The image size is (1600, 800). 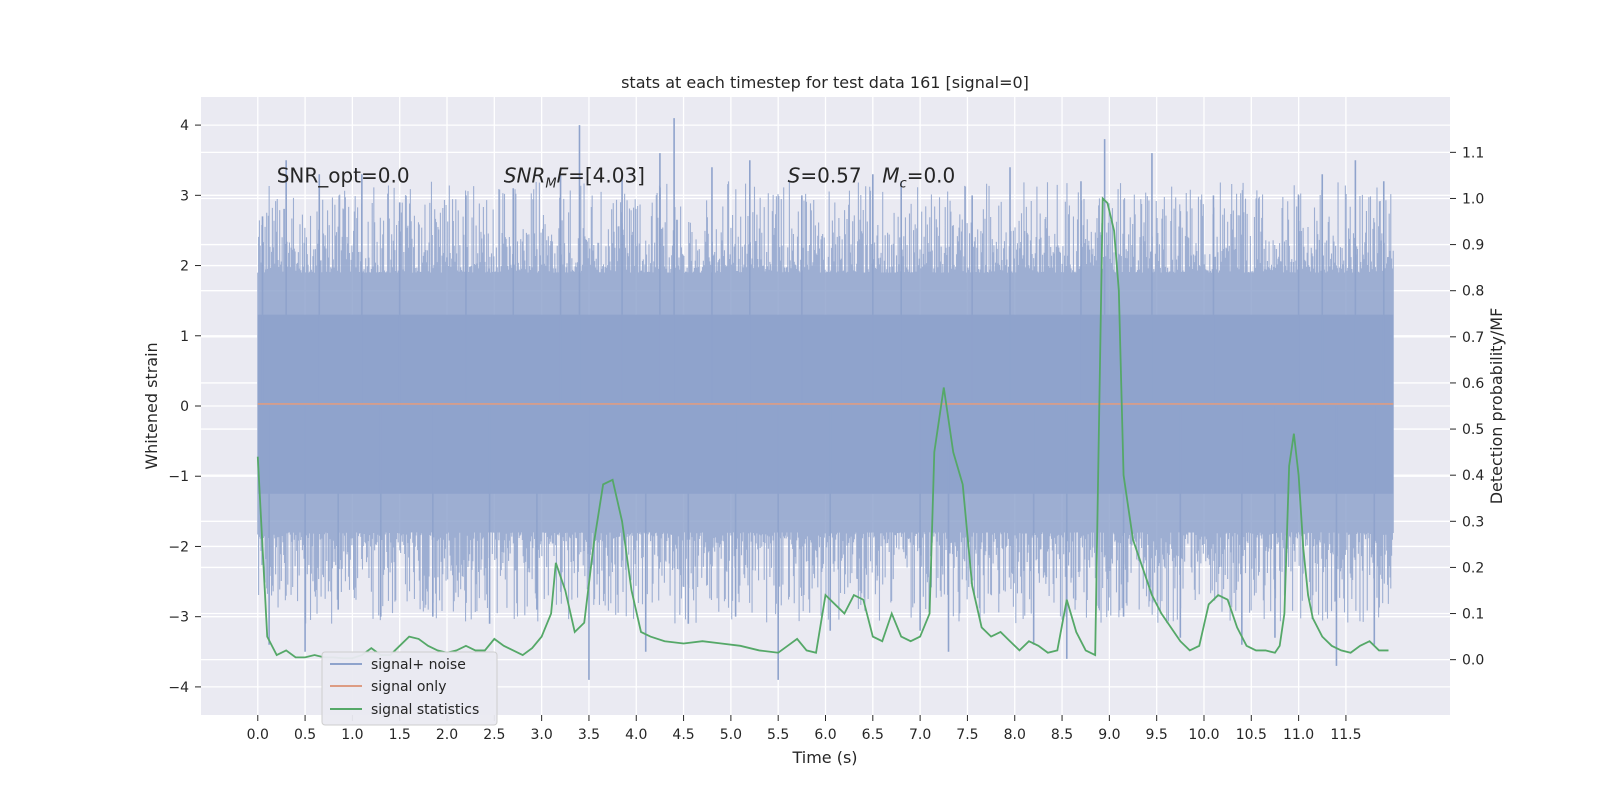 What do you see at coordinates (305, 735) in the screenshot?
I see `x-tick-label: 0.5` at bounding box center [305, 735].